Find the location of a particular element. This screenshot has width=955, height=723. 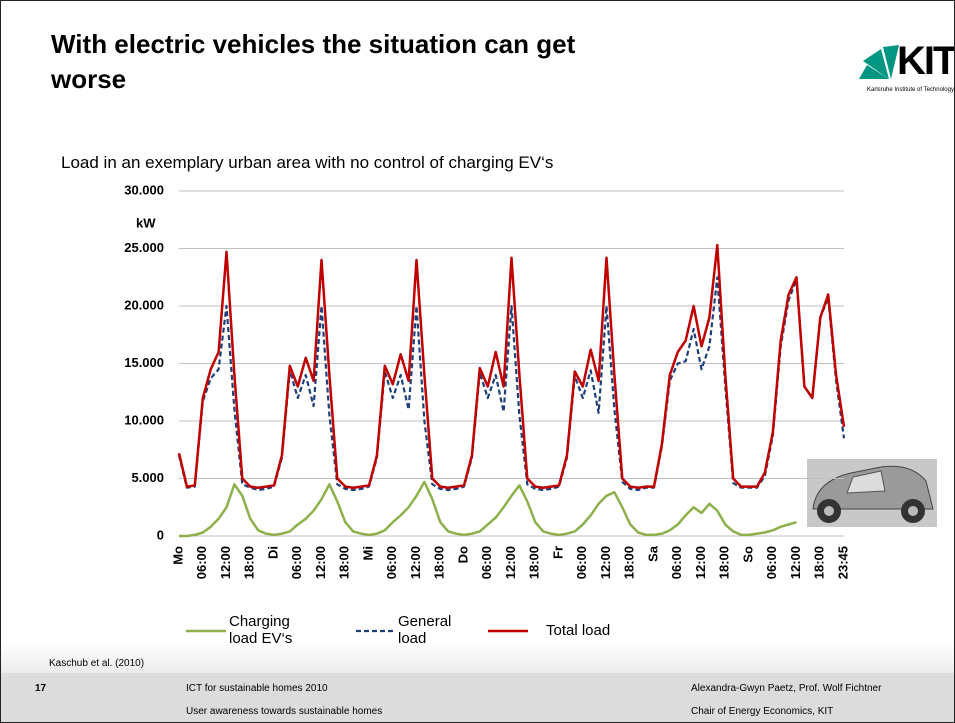

legend-label: Total load is located at coordinates (578, 630).